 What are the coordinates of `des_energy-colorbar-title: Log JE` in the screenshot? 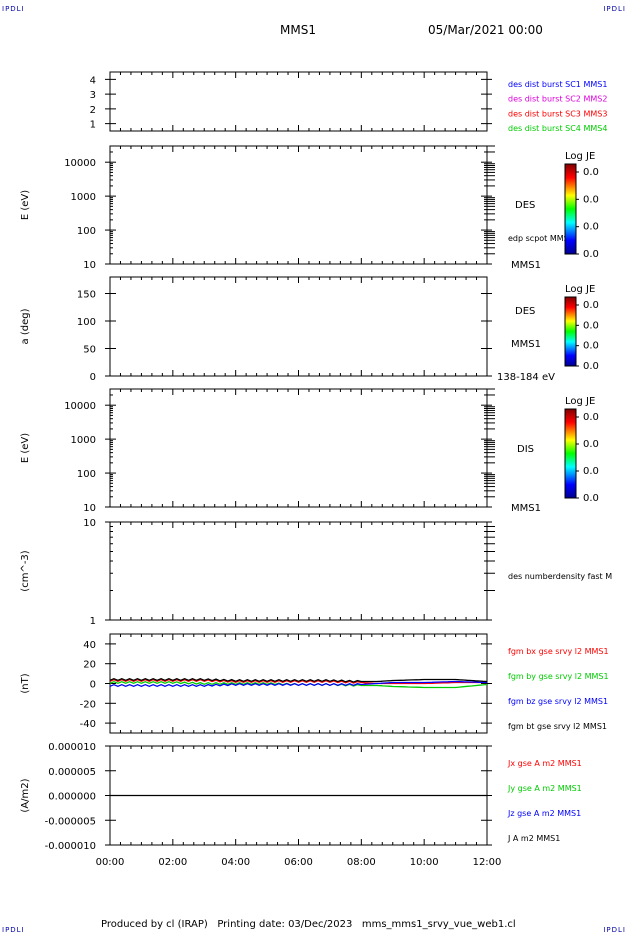 It's located at (580, 156).